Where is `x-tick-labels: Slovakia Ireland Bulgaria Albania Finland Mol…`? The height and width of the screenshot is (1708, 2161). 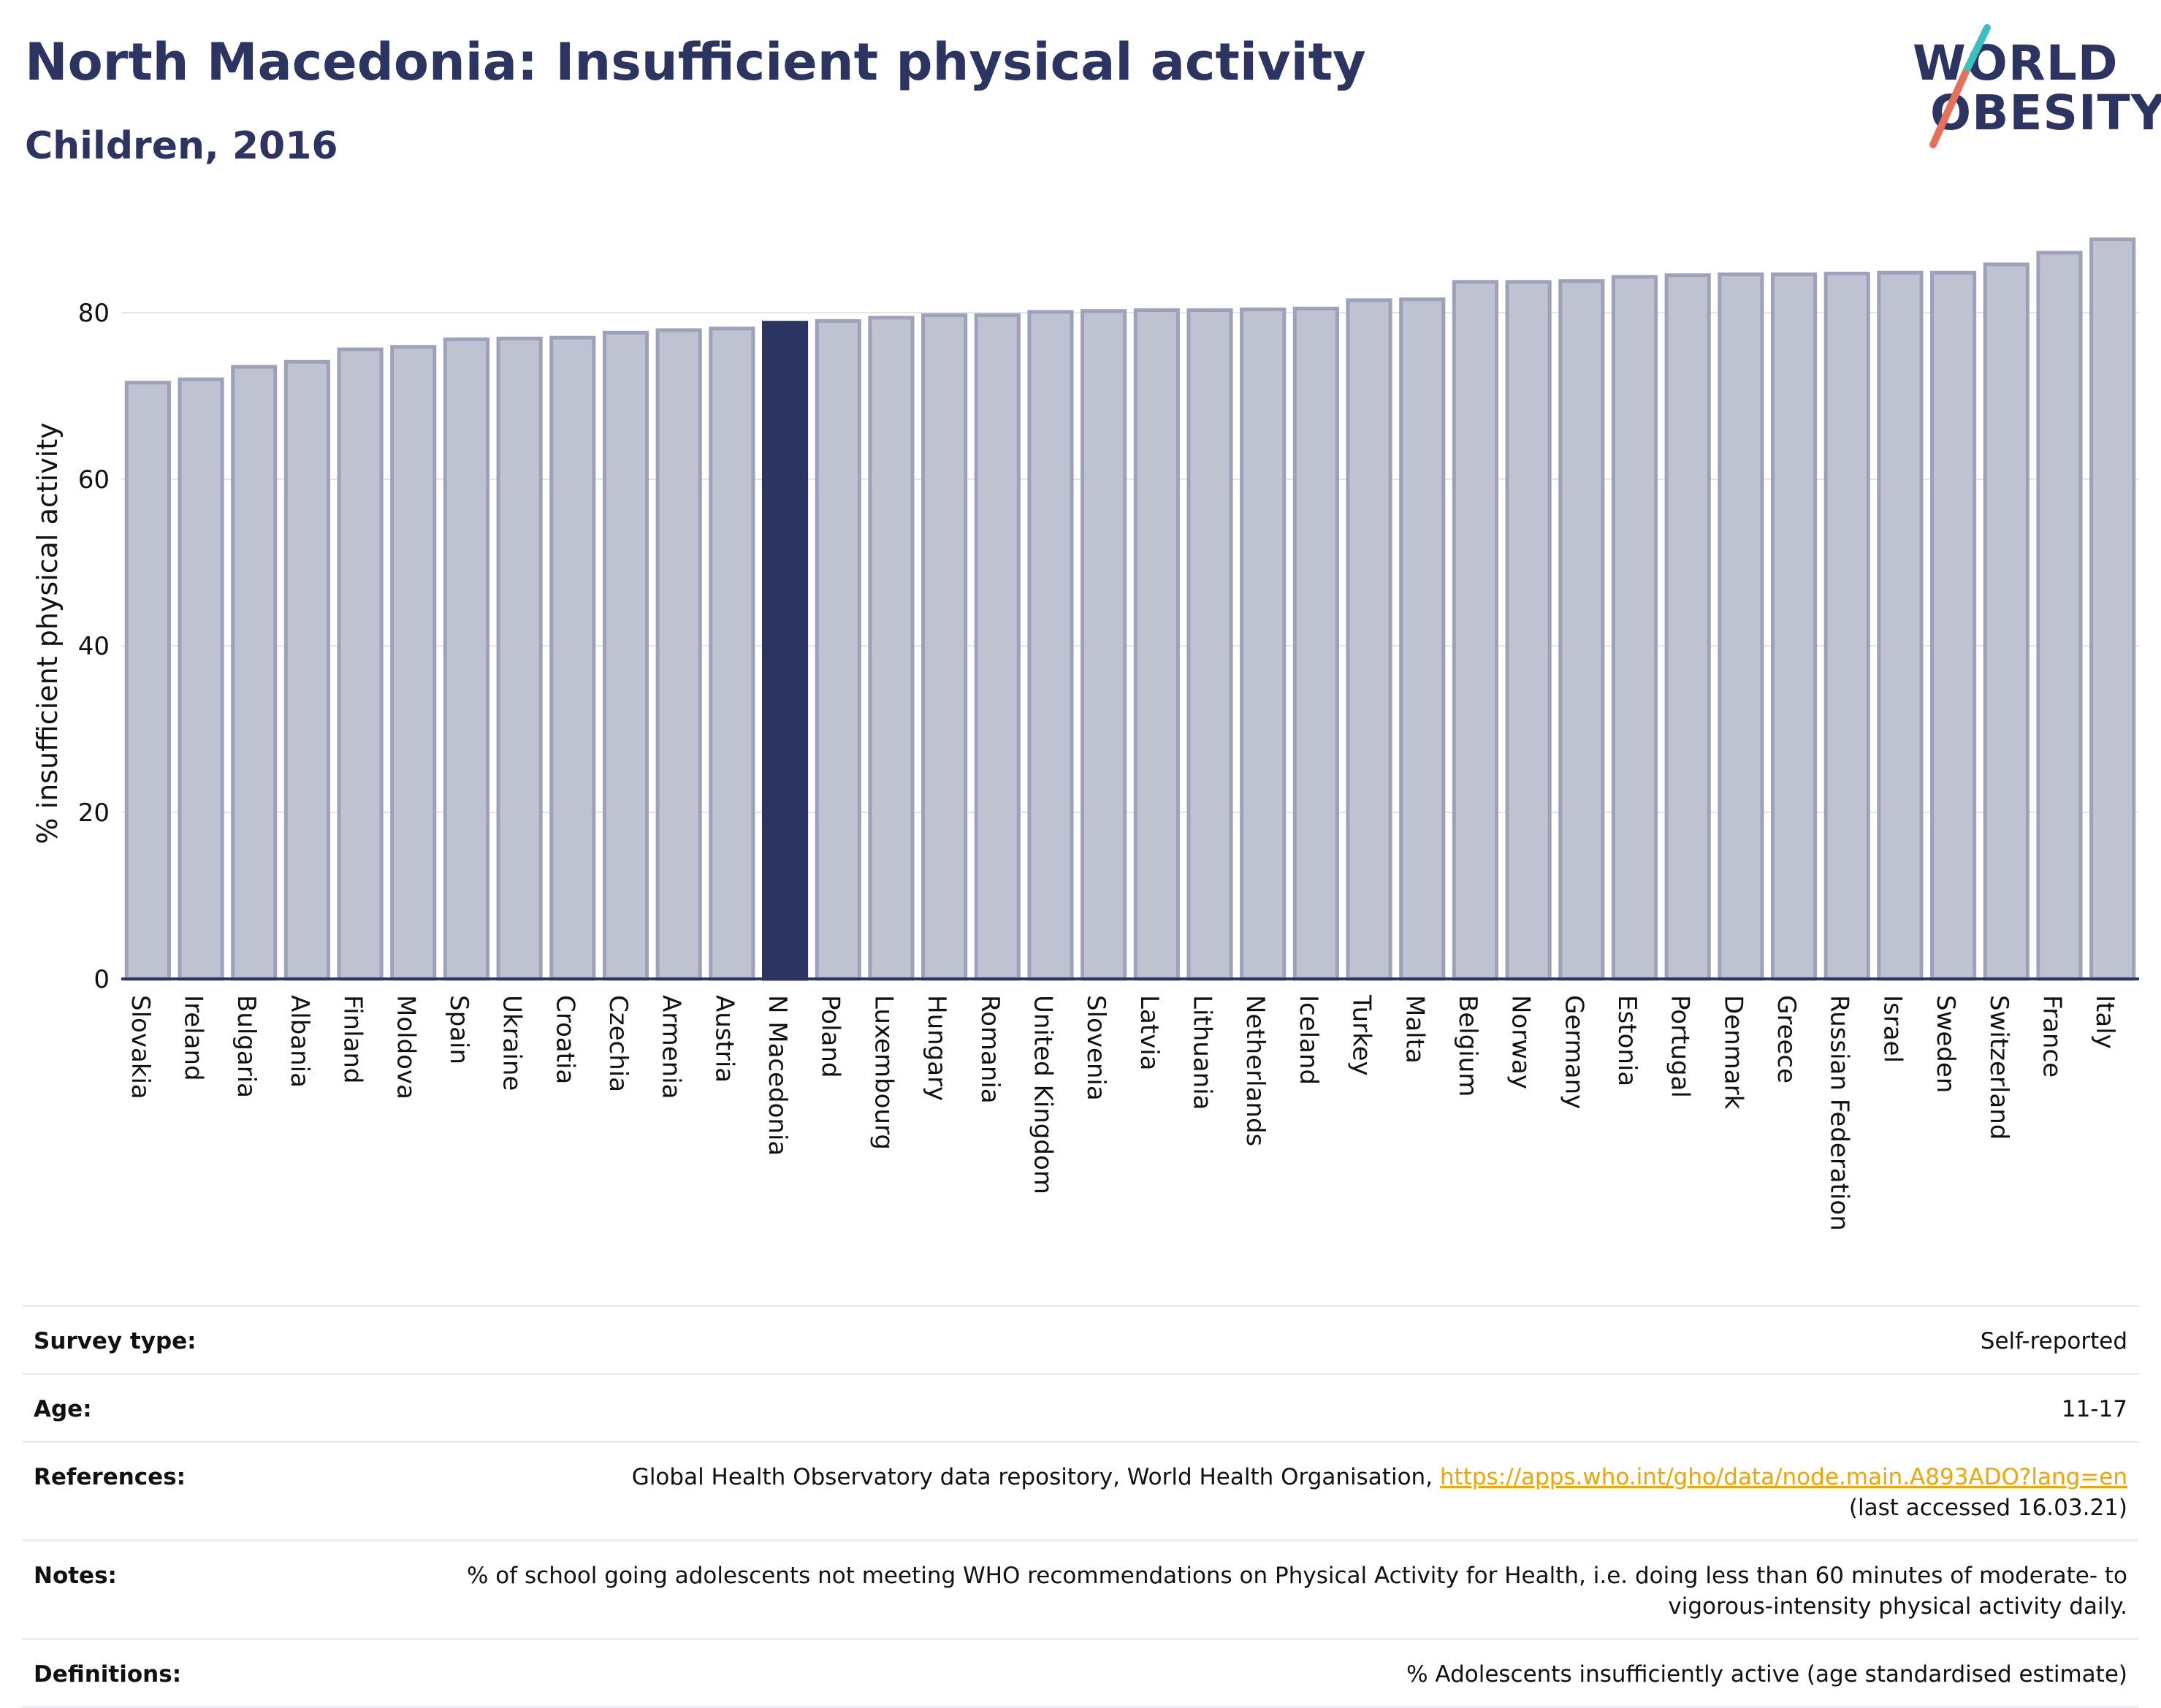 x-tick-labels: Slovakia Ireland Bulgaria Albania Finland Mol… is located at coordinates (1122, 1112).